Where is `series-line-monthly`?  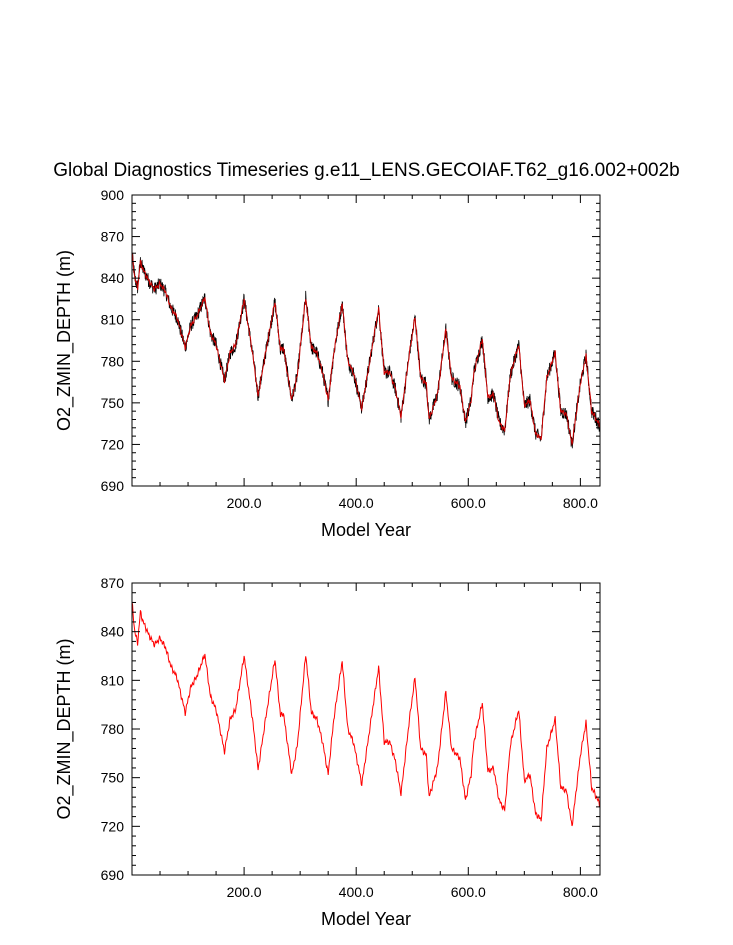 series-line-monthly is located at coordinates (366, 350).